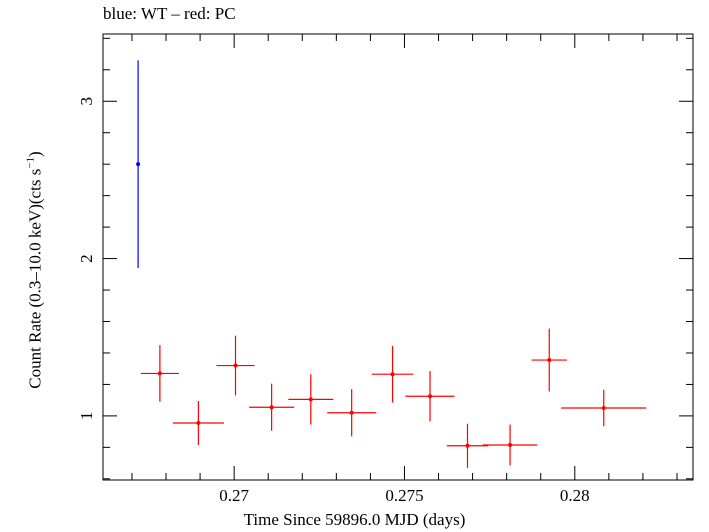 This screenshot has height=532, width=709. Describe the element at coordinates (575, 495) in the screenshot. I see `x-tick-label: 0.28` at that location.